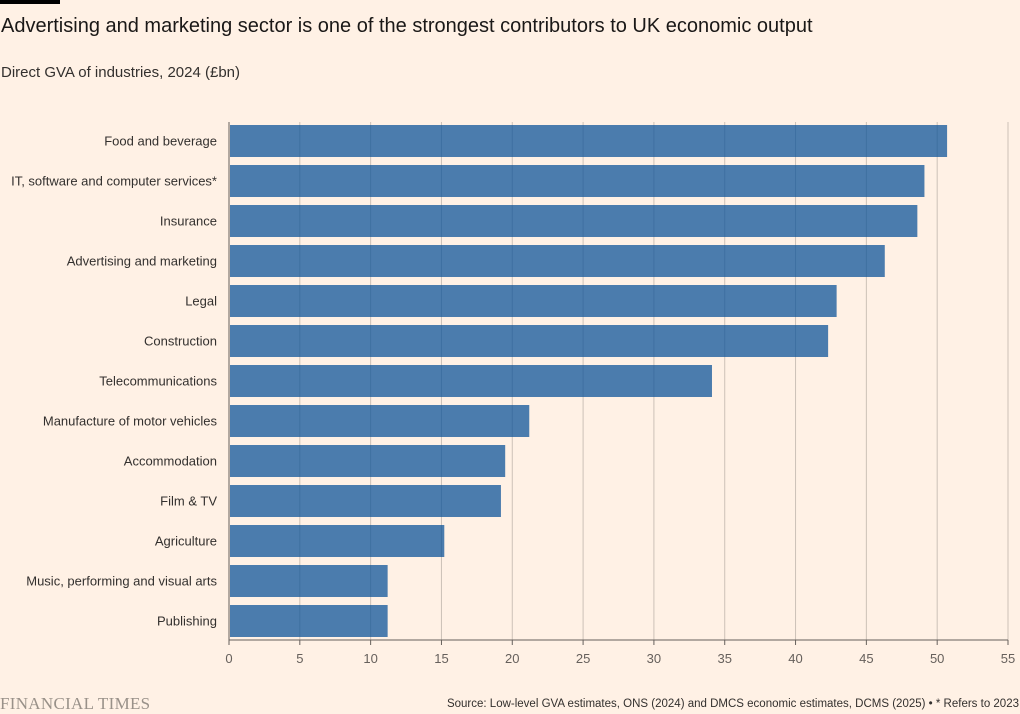 Image resolution: width=1020 pixels, height=714 pixels. What do you see at coordinates (121, 581) in the screenshot?
I see `category-label: Music, performing and visual arts` at bounding box center [121, 581].